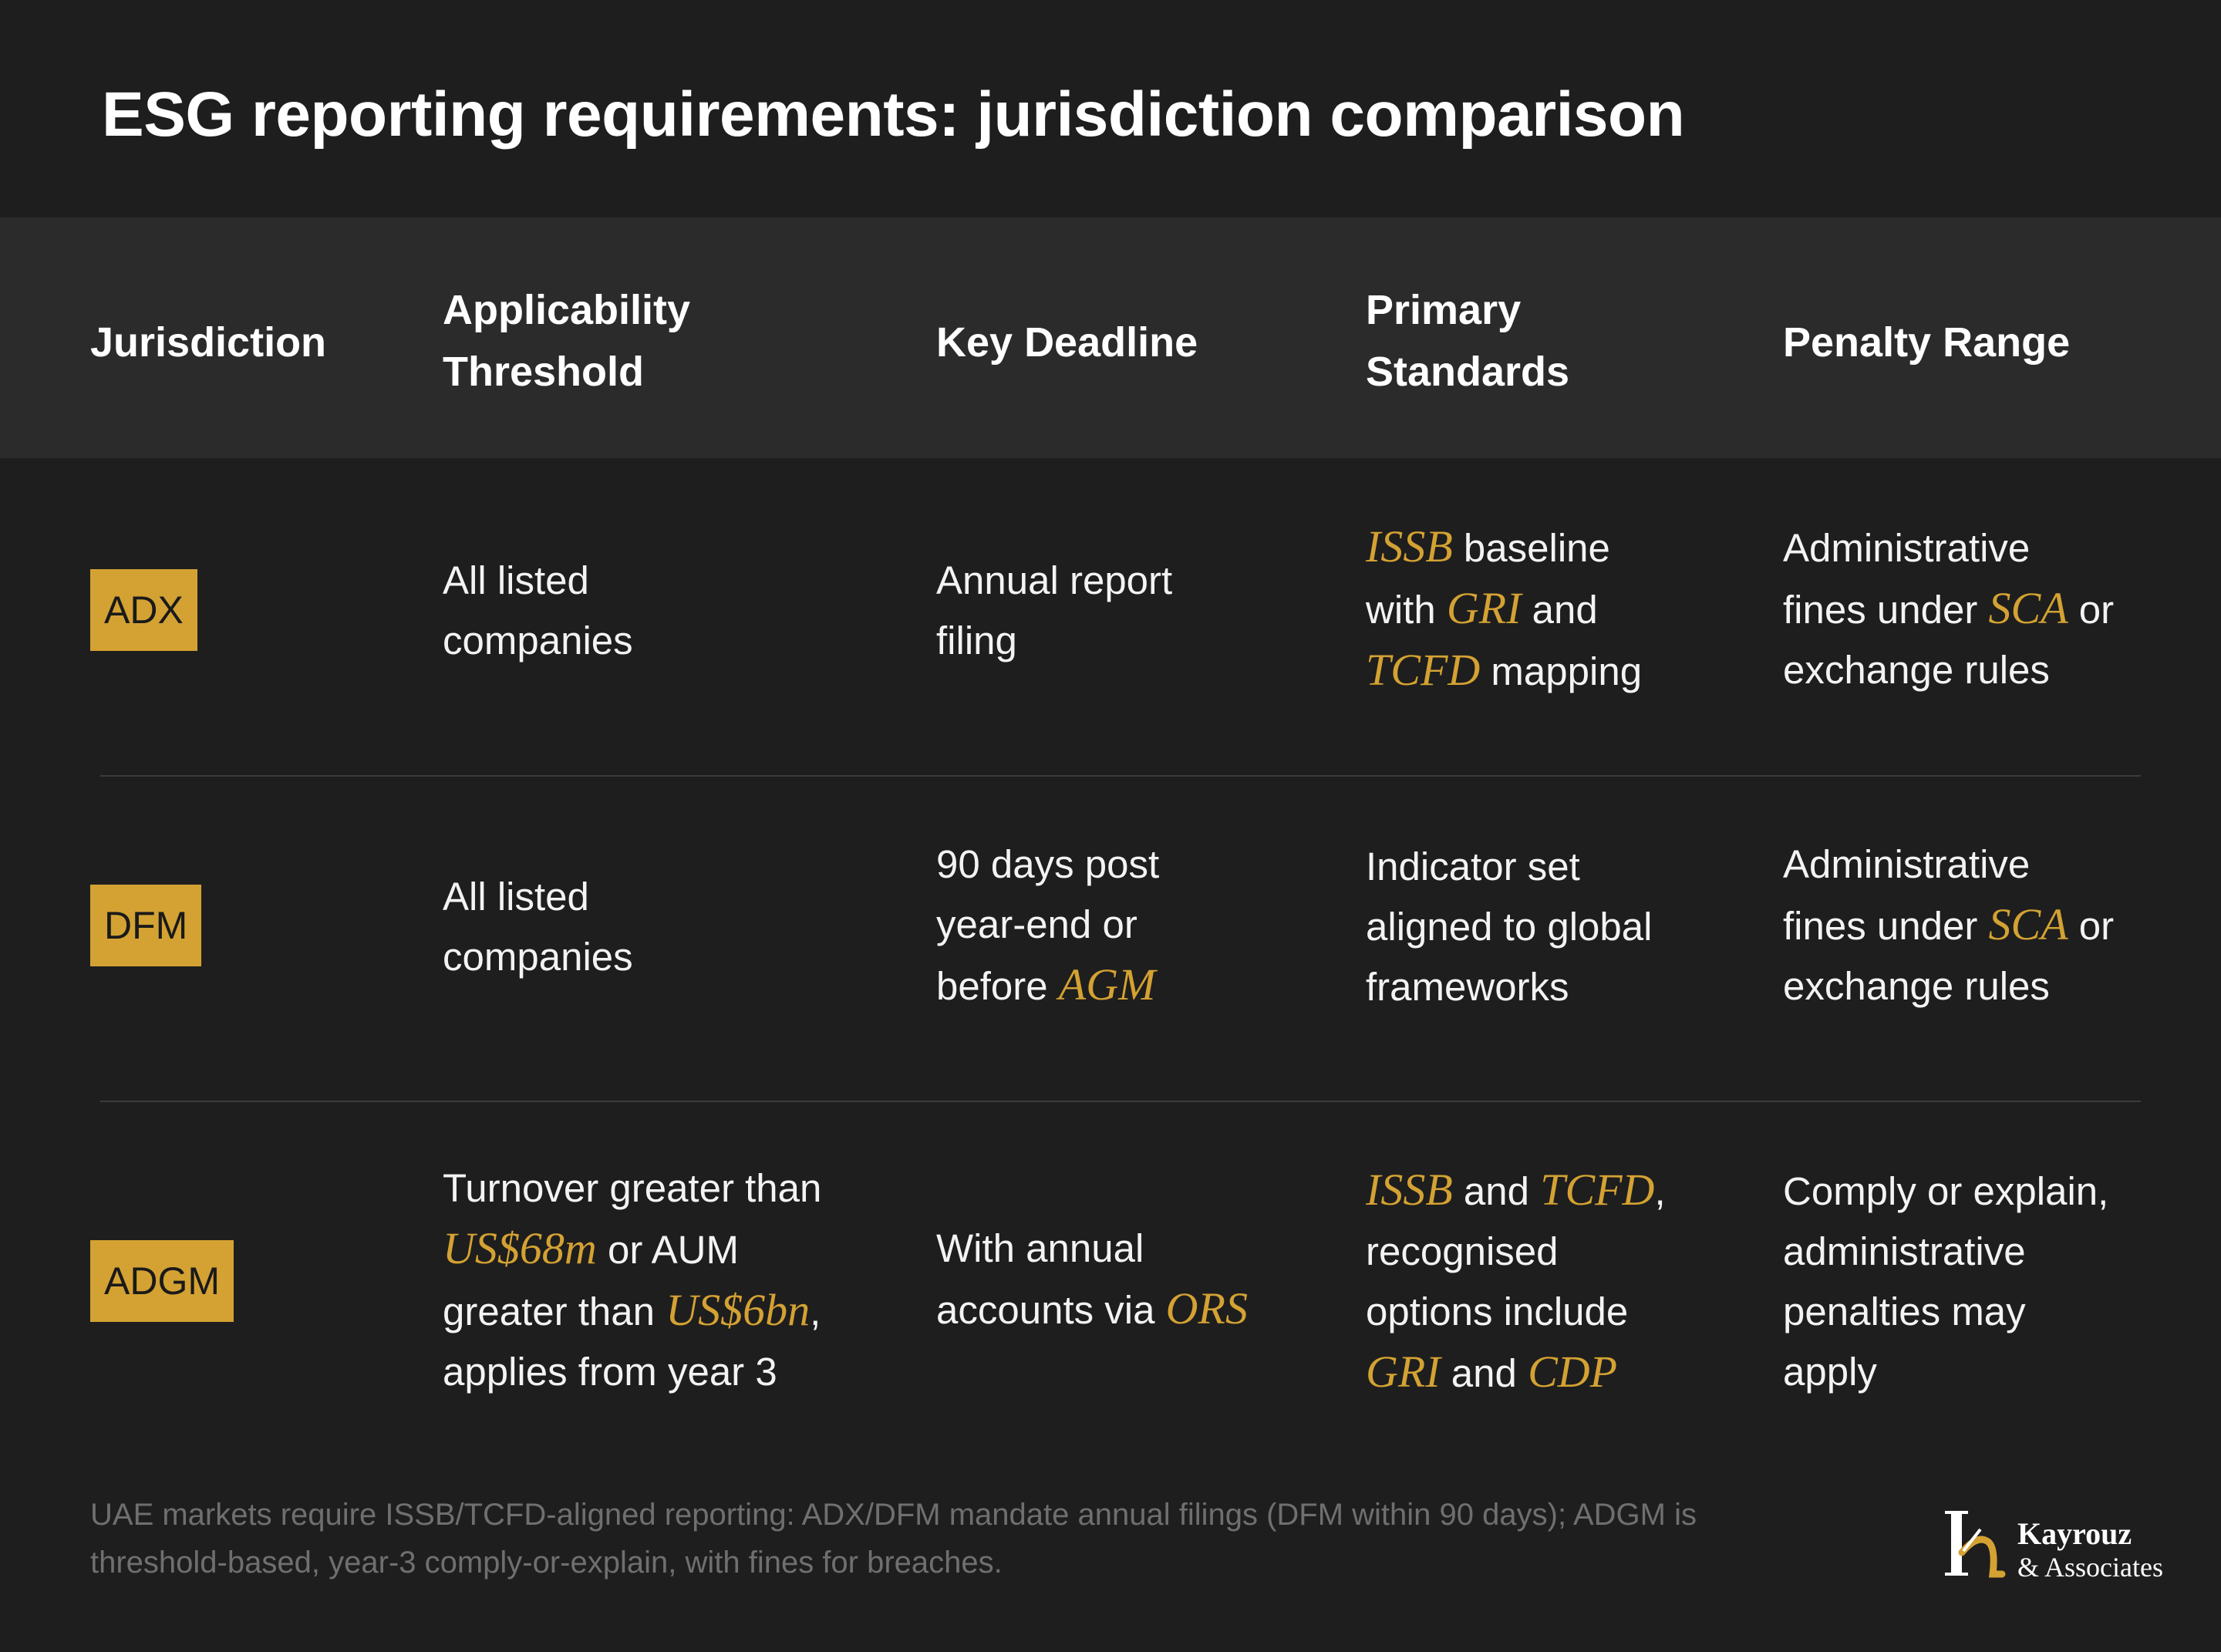 This screenshot has width=2221, height=1652. I want to click on column-header-threshold: Applicability Threshold, so click(567, 341).